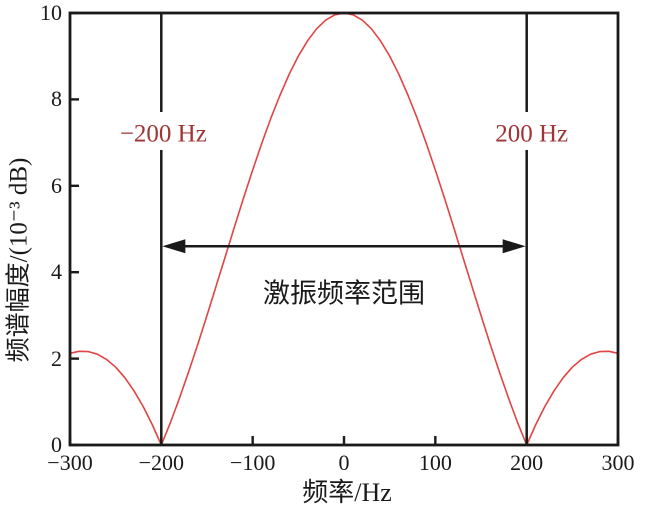 This screenshot has width=650, height=514. What do you see at coordinates (344, 293) in the screenshot?
I see `excitation-range-label: 激振频率范围` at bounding box center [344, 293].